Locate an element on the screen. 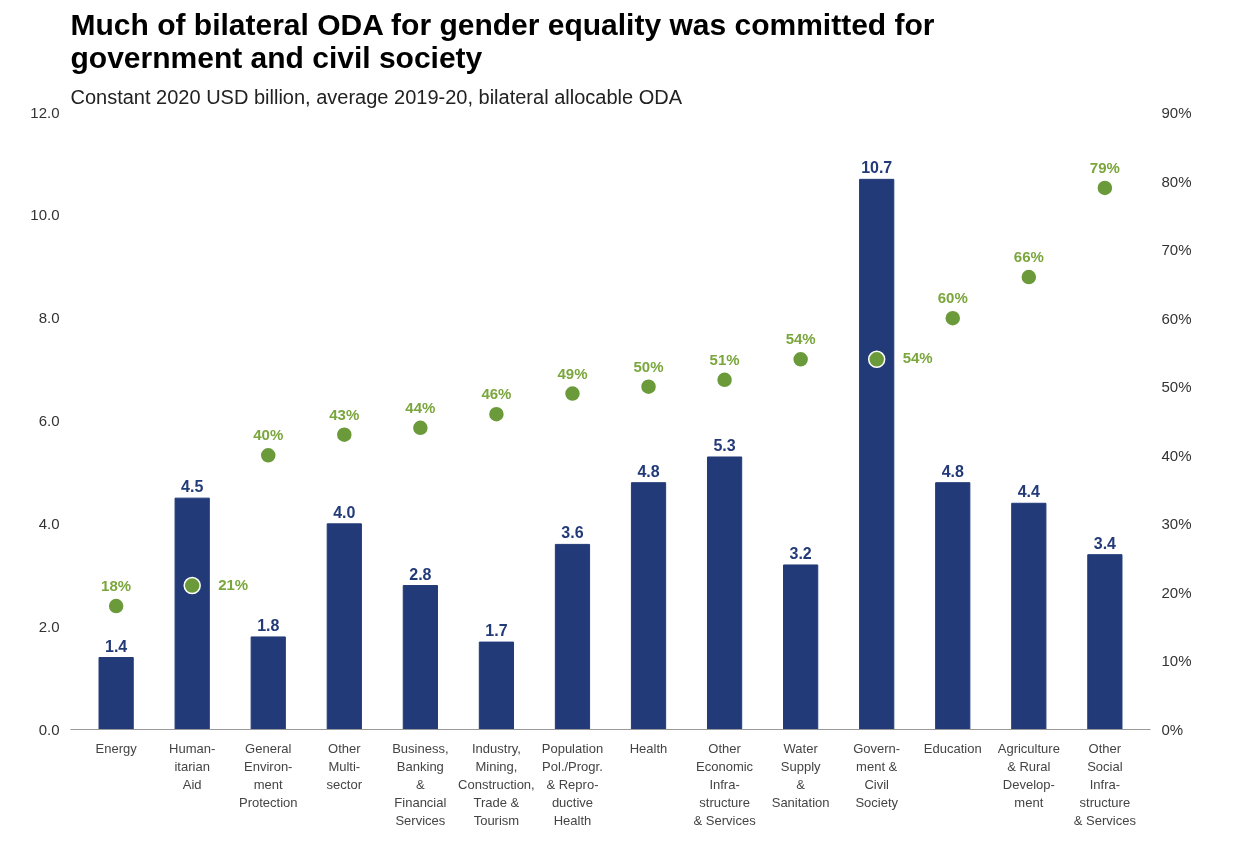  data-label: 49% is located at coordinates (572, 373).